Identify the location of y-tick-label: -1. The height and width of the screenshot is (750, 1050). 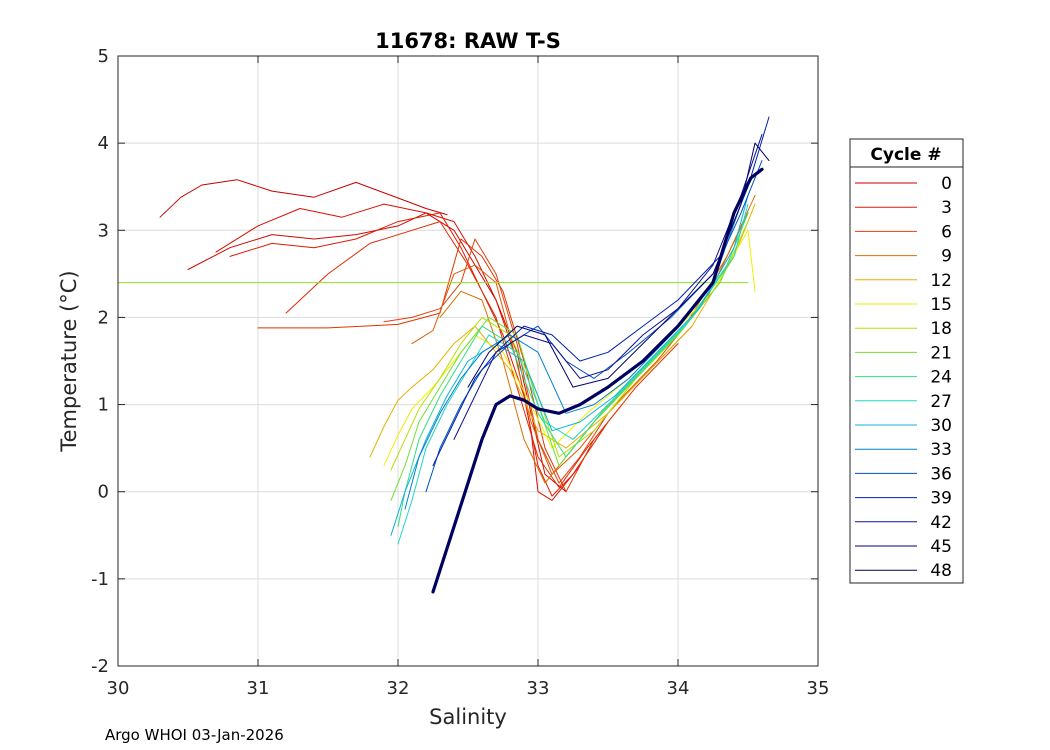
(100, 579).